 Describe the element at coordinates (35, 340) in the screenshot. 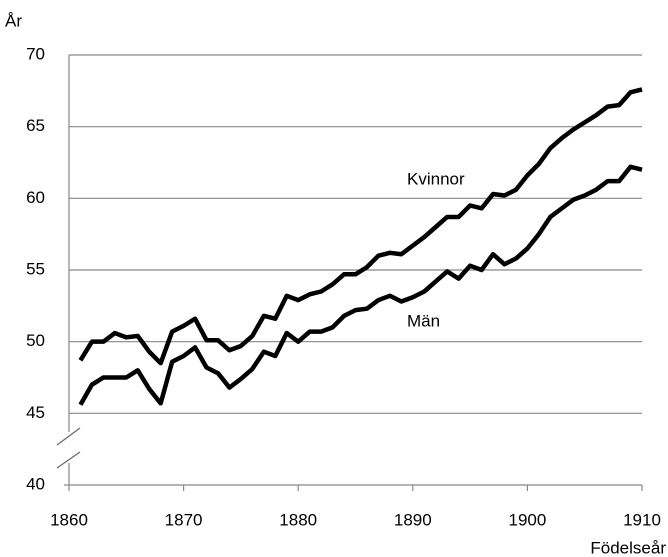

I see `y-tick-label: 50` at that location.